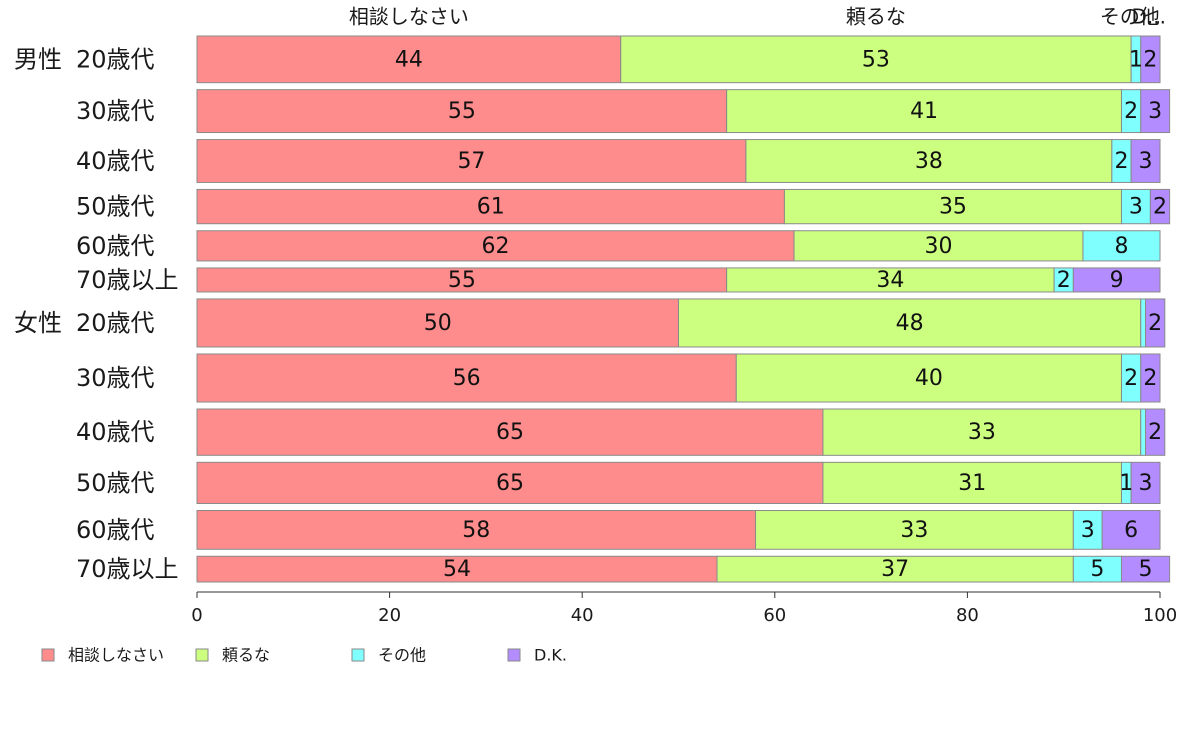 This screenshot has width=1188, height=740. I want to click on data-label-4-2: 35, so click(953, 207).